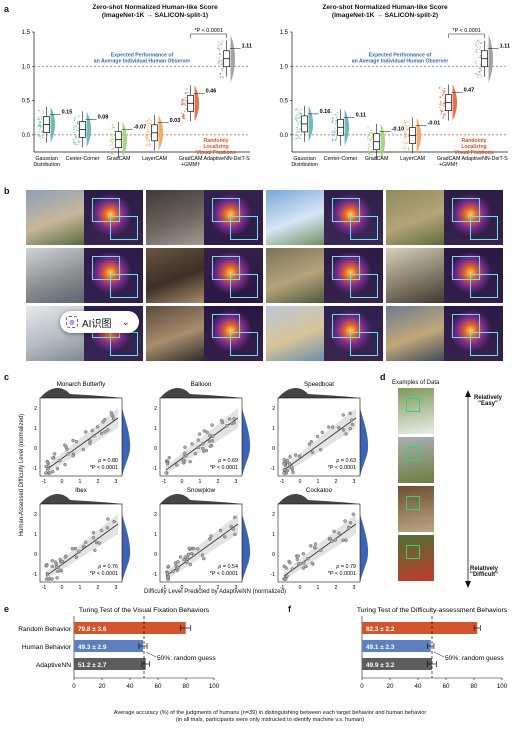  What do you see at coordinates (80, 587) in the screenshot?
I see `x-tick-label: 1` at bounding box center [80, 587].